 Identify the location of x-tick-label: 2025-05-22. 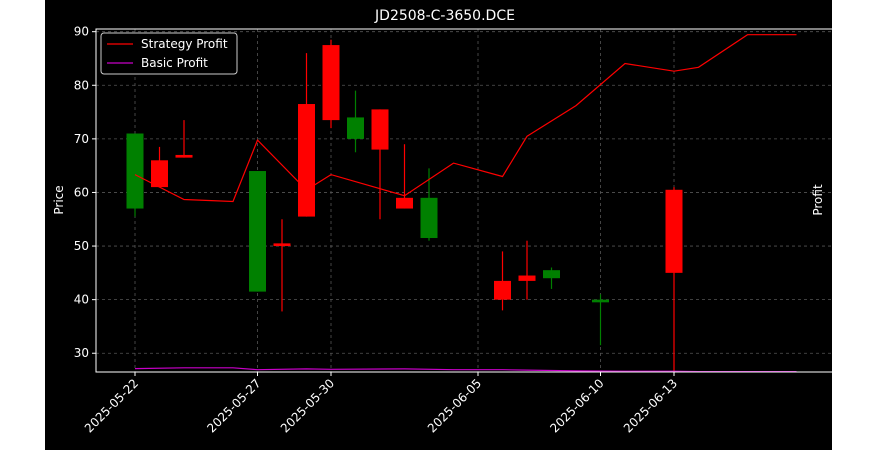
(111, 405).